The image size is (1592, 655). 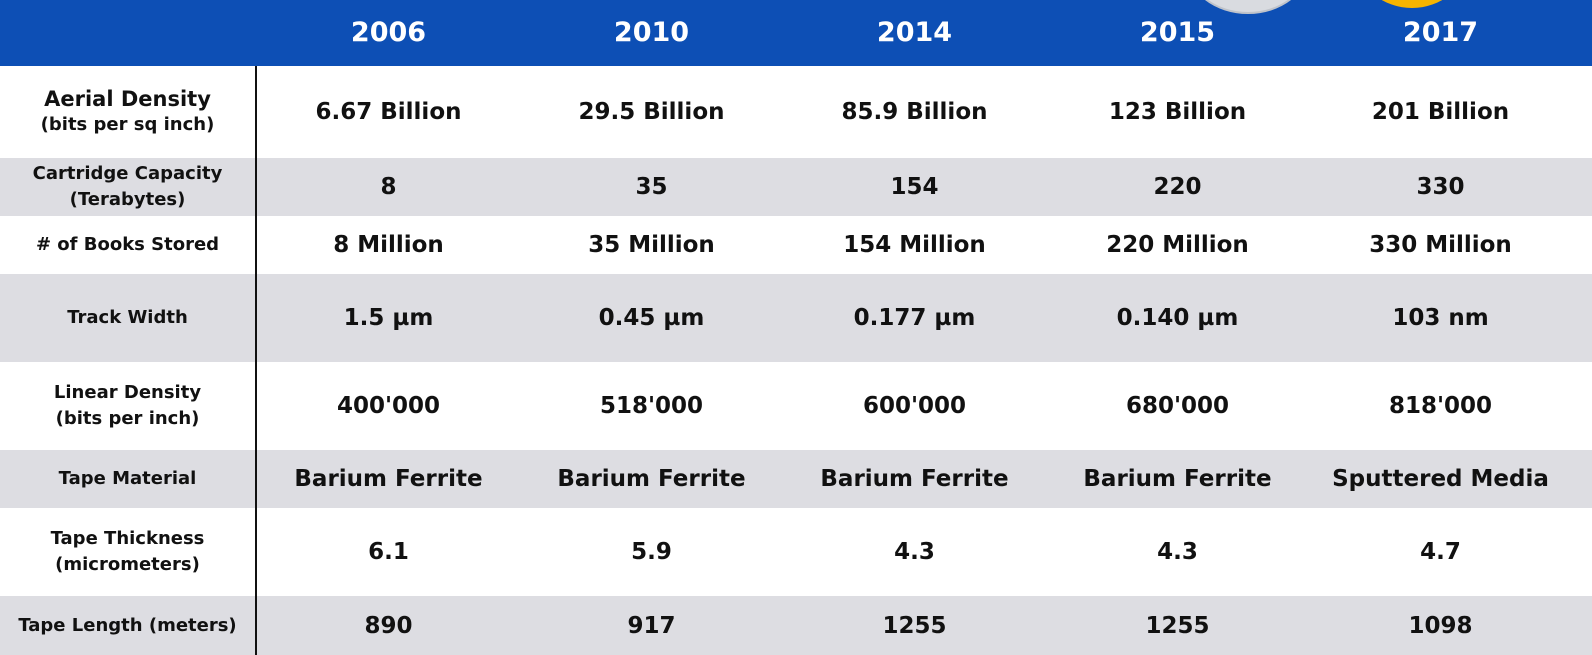 What do you see at coordinates (127, 112) in the screenshot?
I see `row-label: Aerial Density (bits per sq inch)` at bounding box center [127, 112].